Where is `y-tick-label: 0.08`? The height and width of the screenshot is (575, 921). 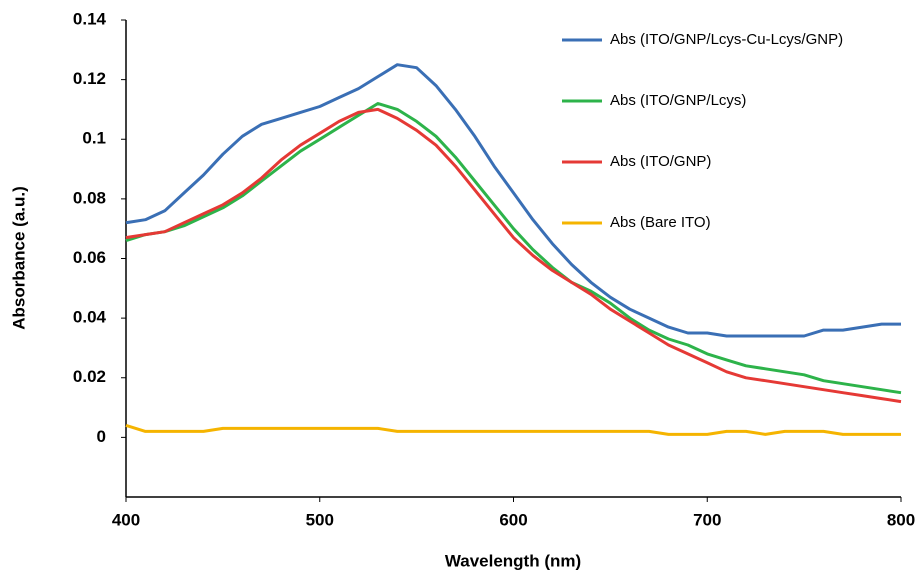 y-tick-label: 0.08 is located at coordinates (89, 197).